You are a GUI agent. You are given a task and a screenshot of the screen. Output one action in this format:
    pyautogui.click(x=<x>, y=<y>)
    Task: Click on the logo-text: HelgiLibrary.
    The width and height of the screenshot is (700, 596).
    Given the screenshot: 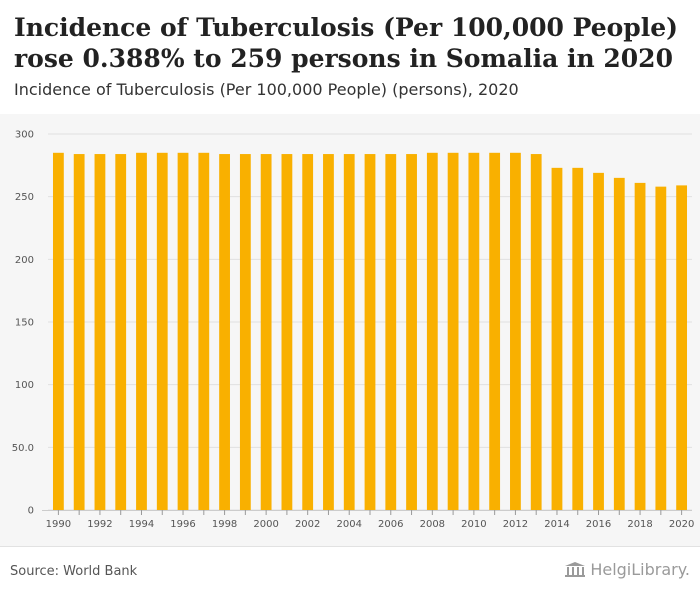 What is the action you would take?
    pyautogui.click(x=640, y=569)
    